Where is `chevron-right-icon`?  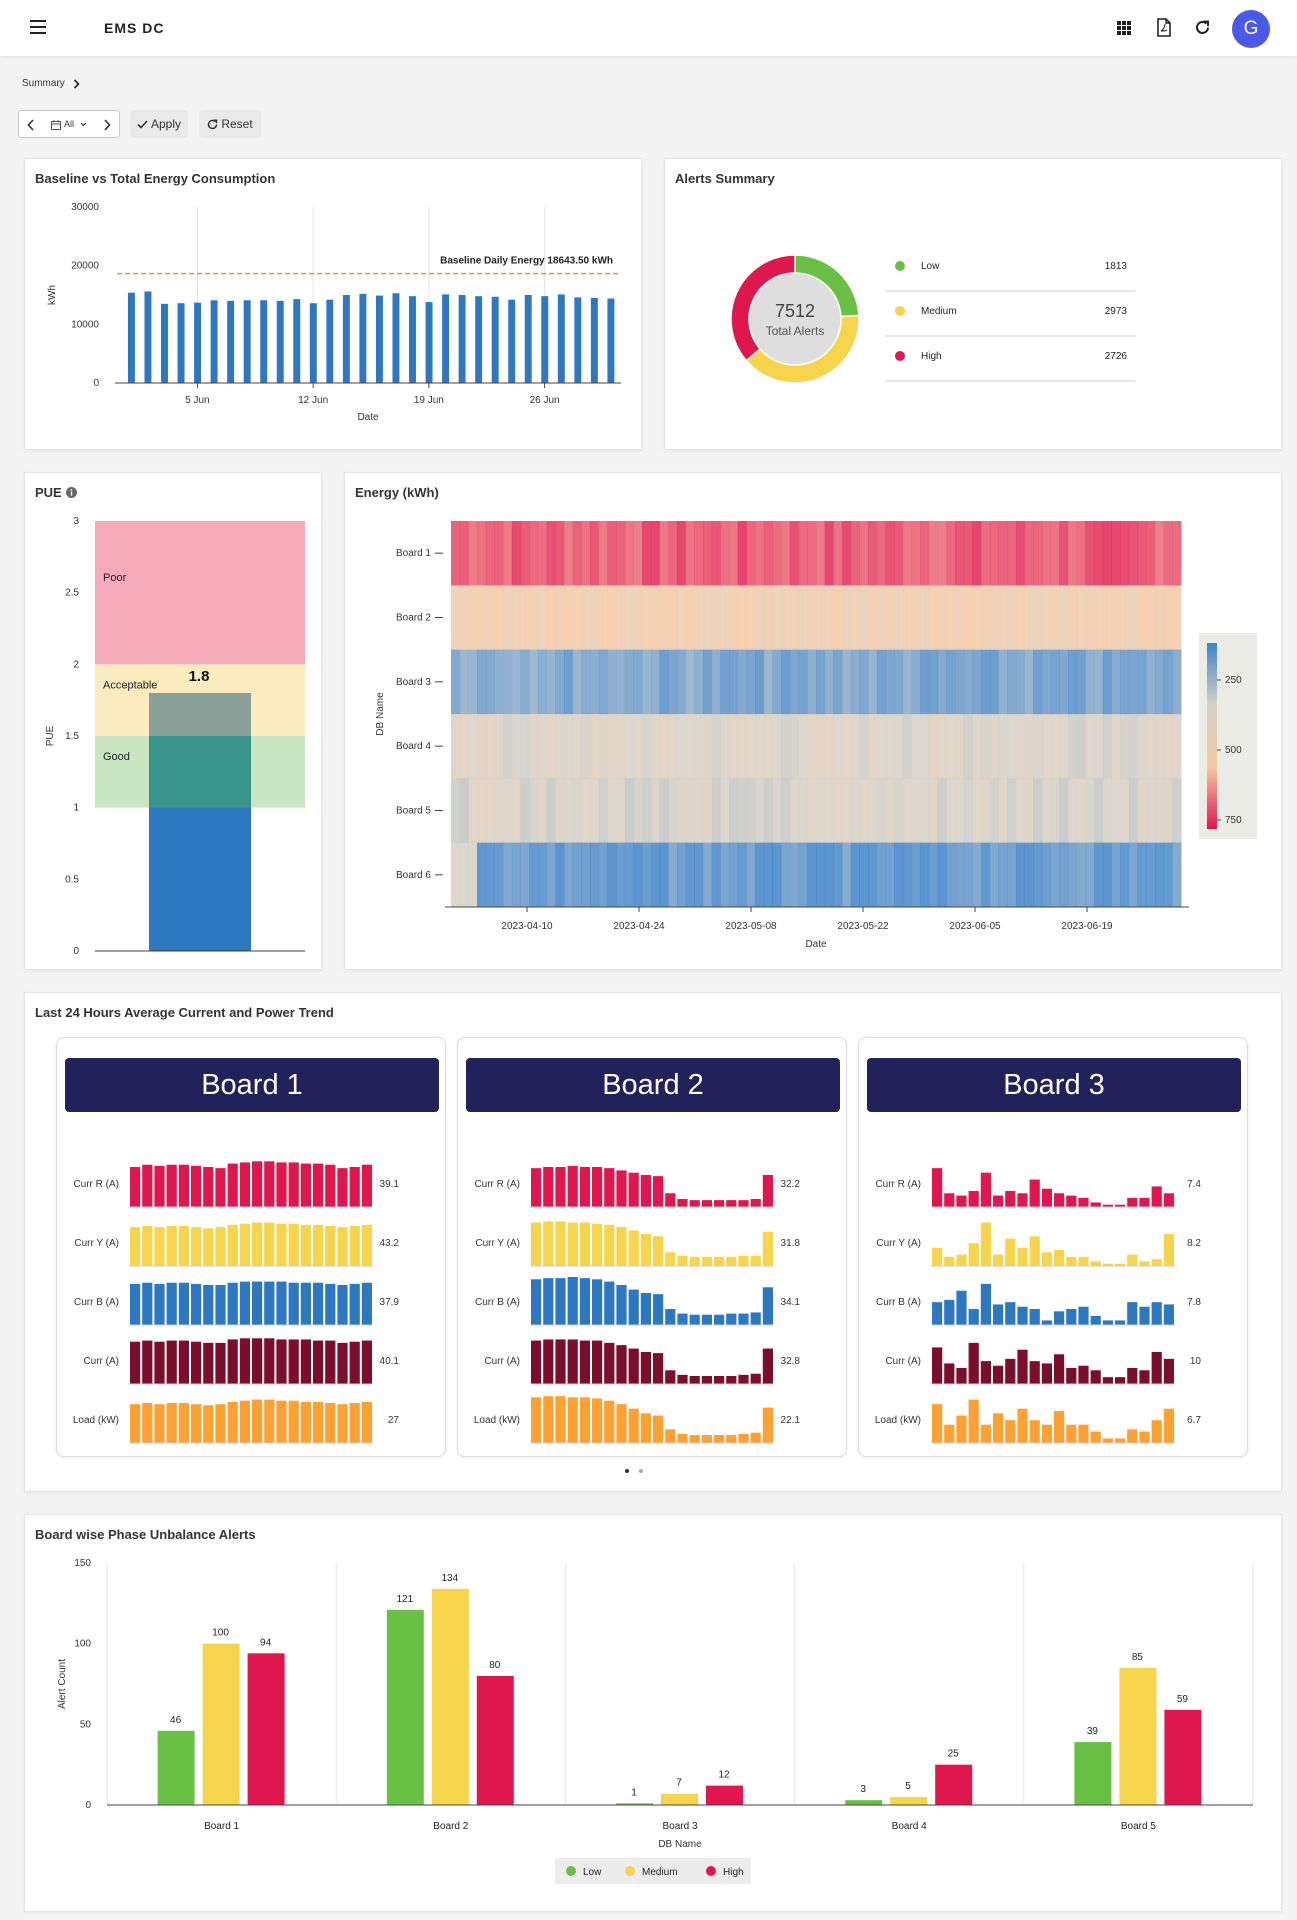
chevron-right-icon is located at coordinates (76, 83).